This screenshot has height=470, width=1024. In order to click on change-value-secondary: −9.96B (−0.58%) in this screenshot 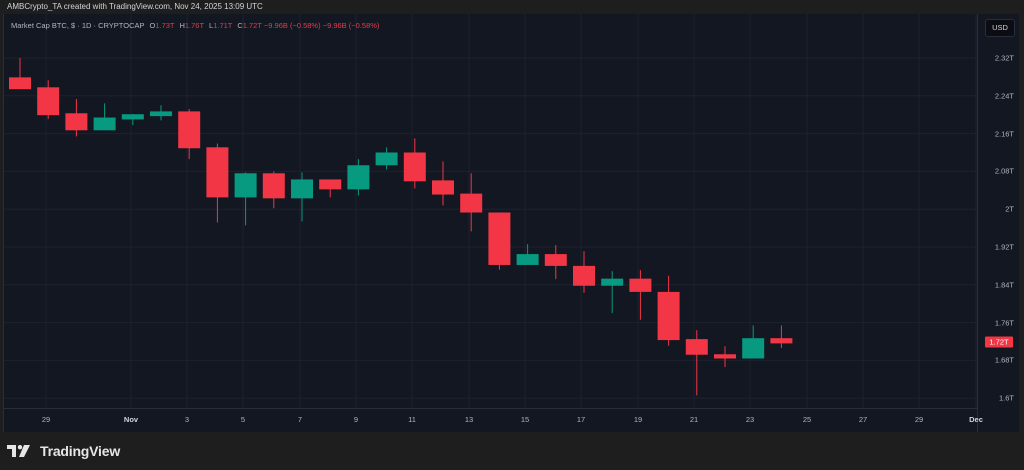, I will do `click(351, 25)`.